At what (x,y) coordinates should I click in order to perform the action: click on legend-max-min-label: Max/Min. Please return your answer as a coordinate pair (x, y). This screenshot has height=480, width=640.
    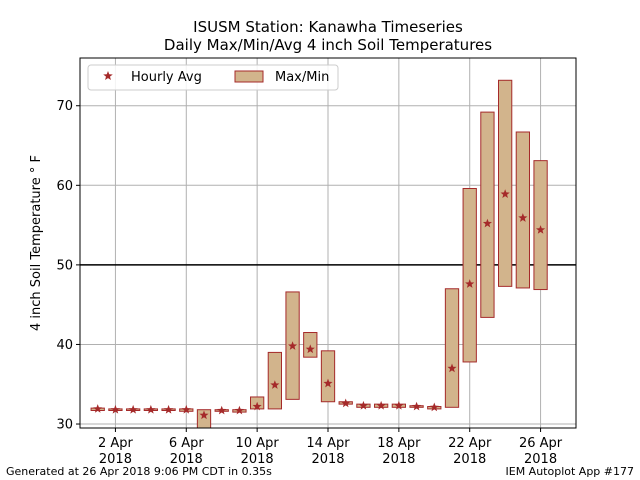
    Looking at the image, I should click on (302, 77).